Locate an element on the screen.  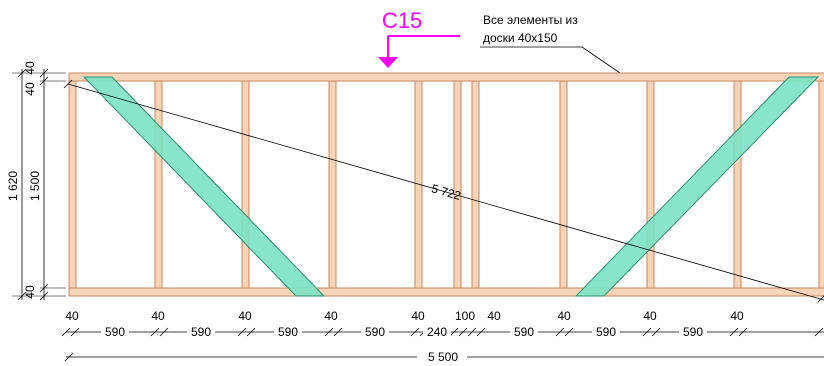
dim-label-15: 590 is located at coordinates (606, 332).